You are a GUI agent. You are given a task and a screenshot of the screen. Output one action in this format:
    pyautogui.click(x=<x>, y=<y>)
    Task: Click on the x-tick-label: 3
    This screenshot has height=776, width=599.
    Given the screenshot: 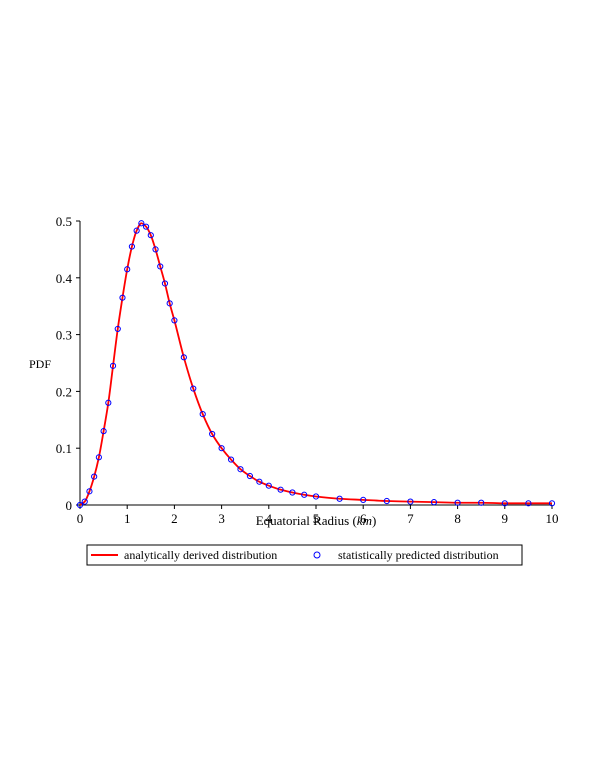 What is the action you would take?
    pyautogui.click(x=221, y=518)
    